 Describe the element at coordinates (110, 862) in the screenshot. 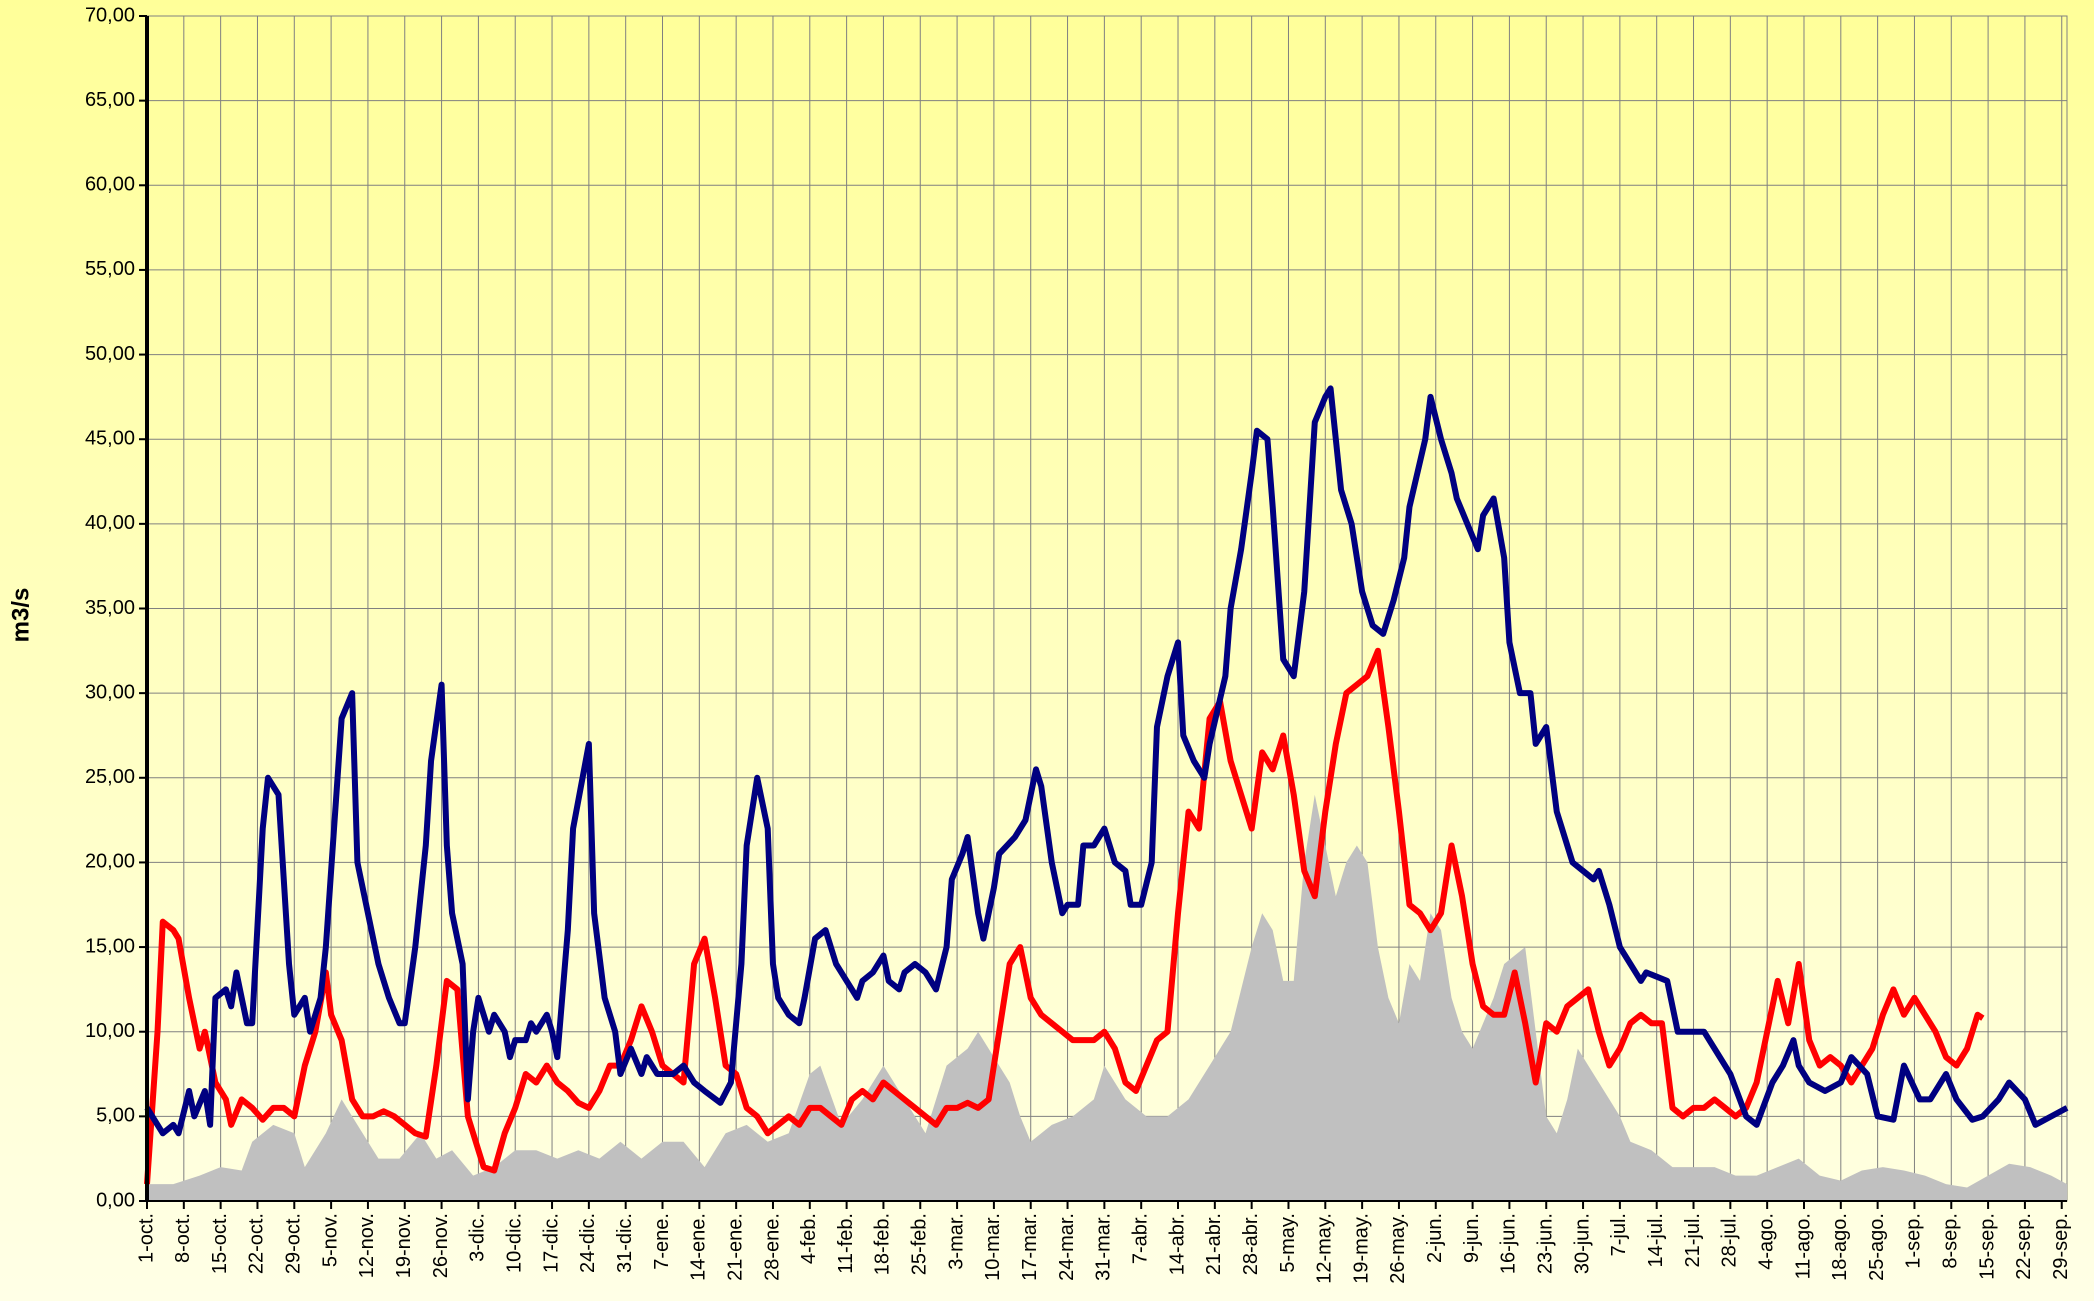

I see `y-tick-label: 20,00` at that location.